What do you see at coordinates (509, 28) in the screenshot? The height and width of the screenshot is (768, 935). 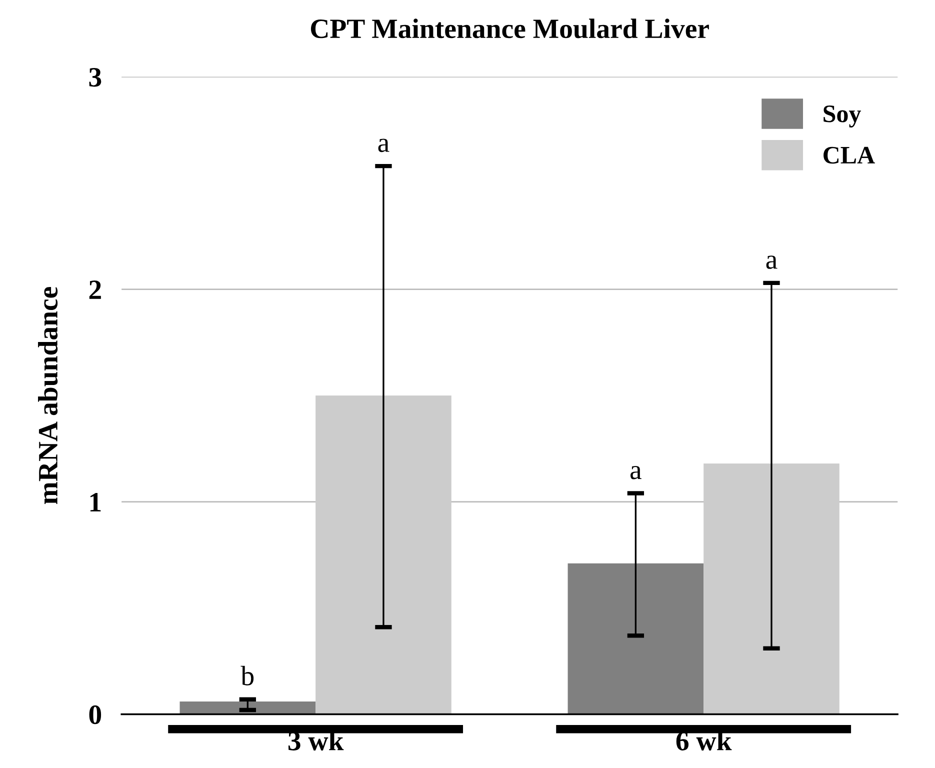 I see `chart-title: CPT Maintenance Moulard Liver` at bounding box center [509, 28].